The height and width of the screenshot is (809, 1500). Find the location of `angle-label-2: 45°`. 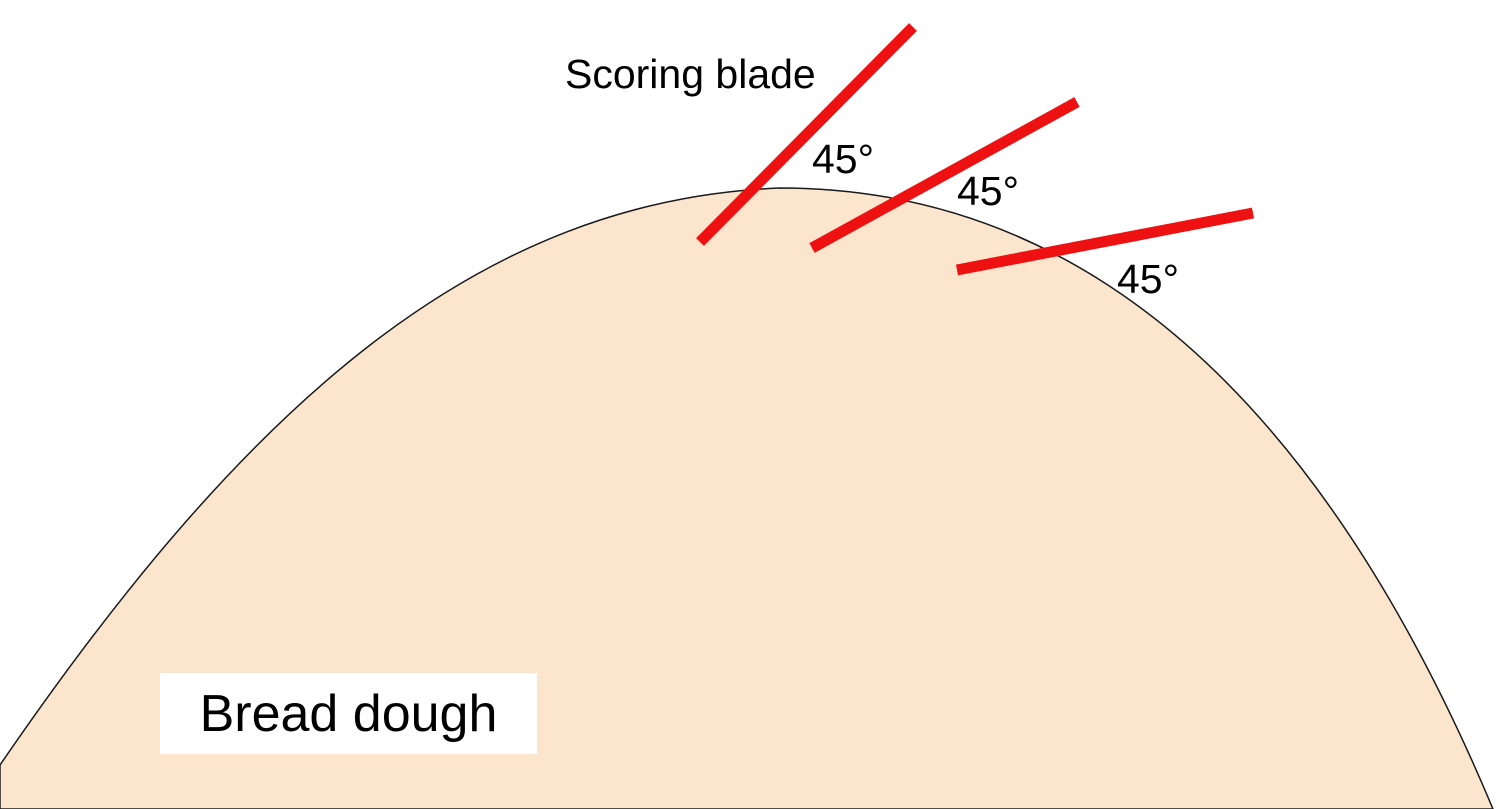

angle-label-2: 45° is located at coordinates (988, 191).